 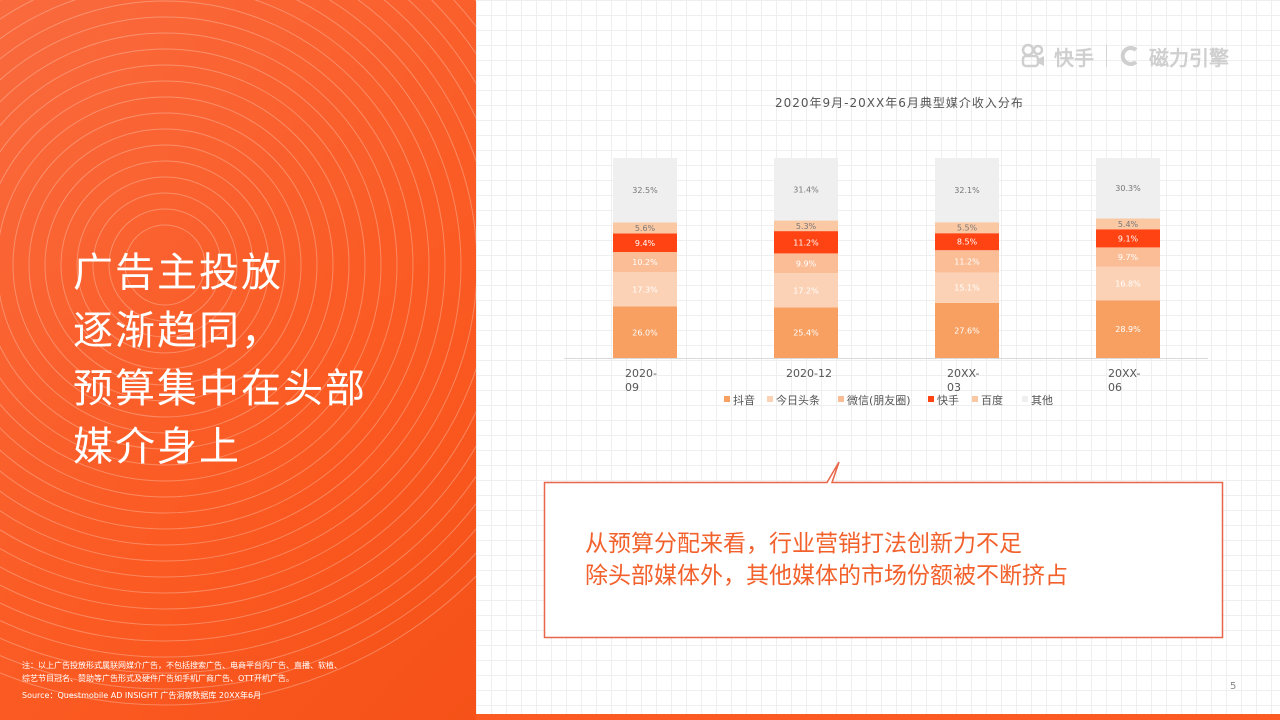 What do you see at coordinates (879, 400) in the screenshot?
I see `legend-label: 微信(朋友圈)` at bounding box center [879, 400].